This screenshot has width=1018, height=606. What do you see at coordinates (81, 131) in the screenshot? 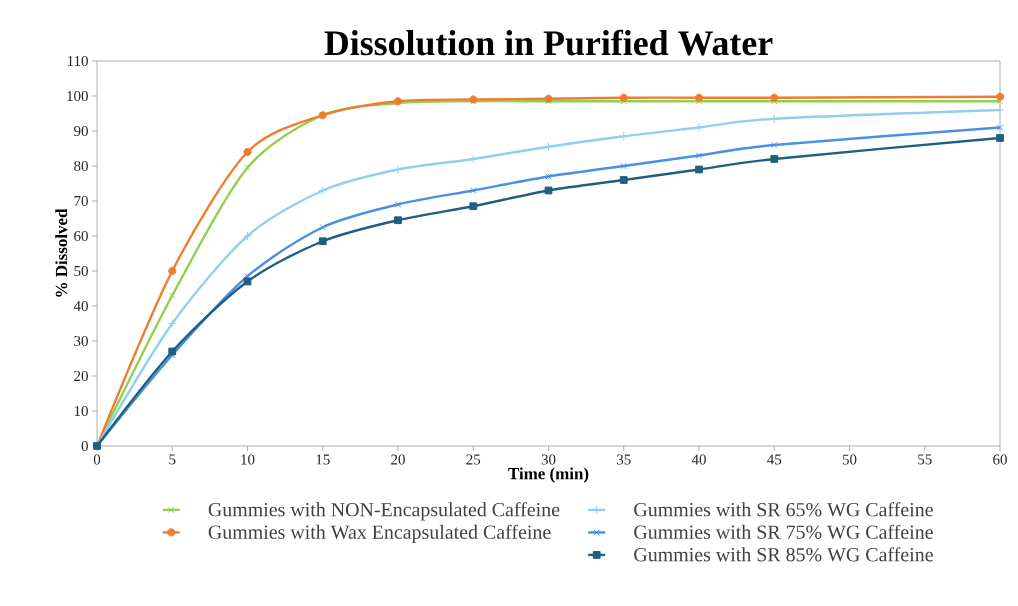
I see `y-tick-label: 90` at bounding box center [81, 131].